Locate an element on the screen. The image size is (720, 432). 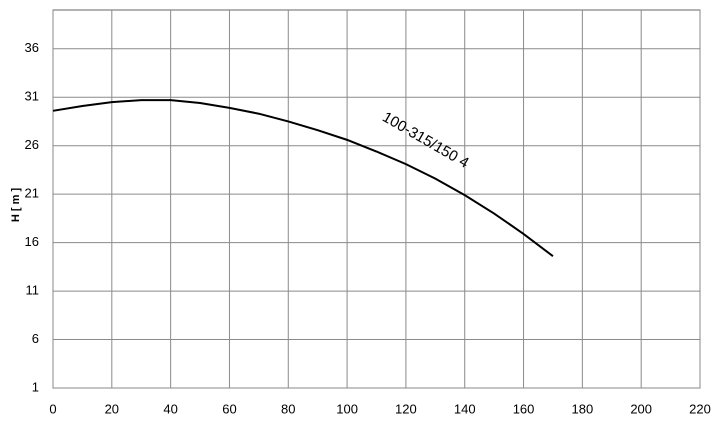
x-tick-label: 20 is located at coordinates (112, 408).